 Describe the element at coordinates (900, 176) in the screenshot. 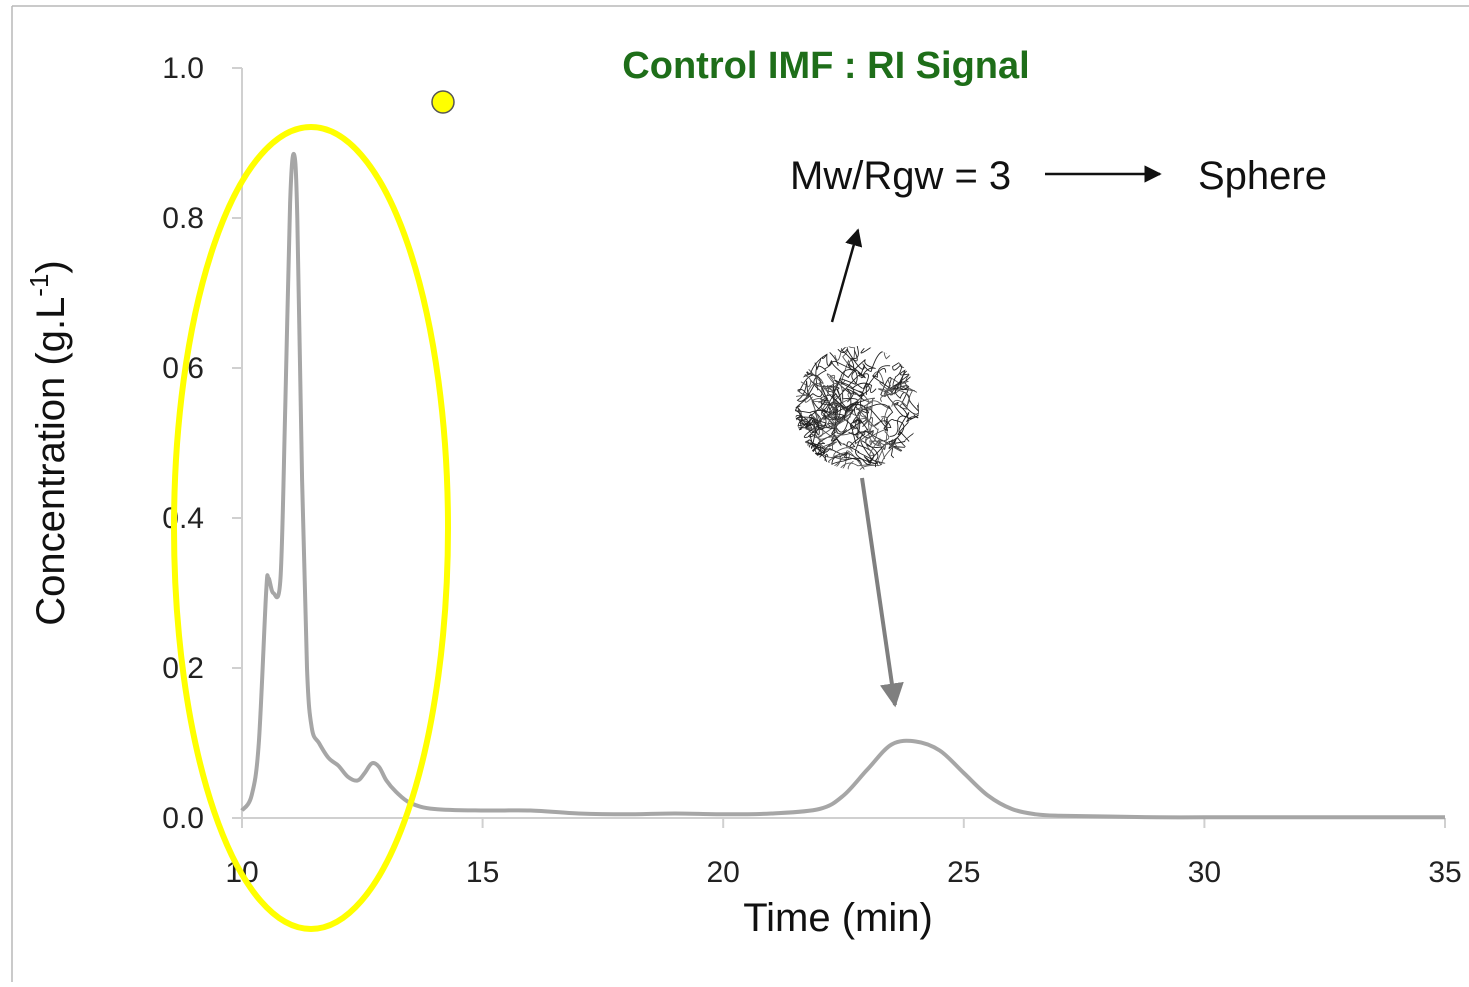

I see `ratio-annotation: Mw/Rgw = 3` at that location.